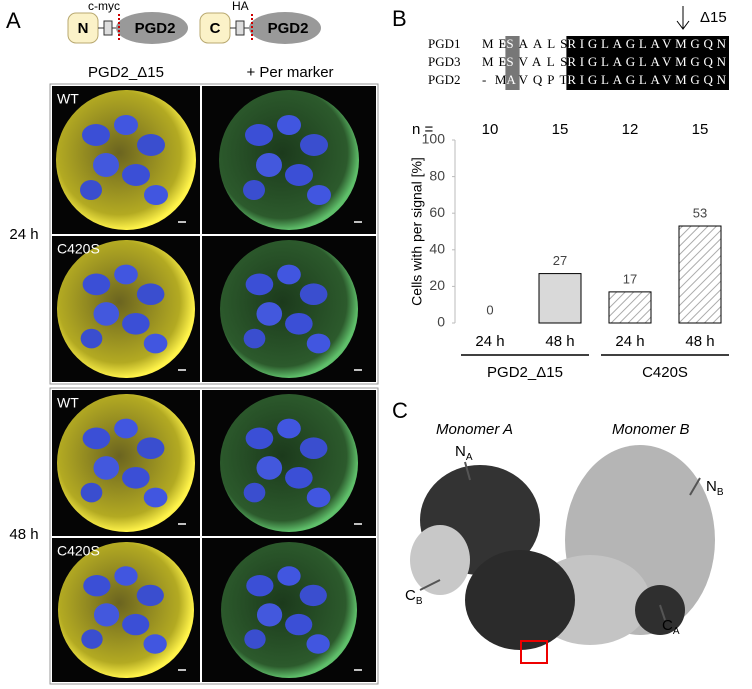 The image size is (752, 689). Describe the element at coordinates (543, 79) in the screenshot. I see `sequence-segment: VQPT` at that location.